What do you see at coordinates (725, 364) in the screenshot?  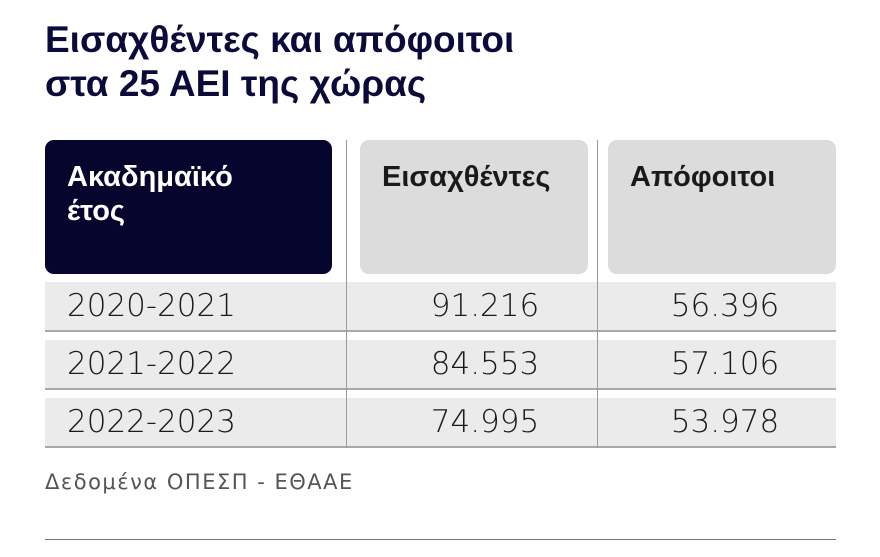 I see `table-cell: 57.106` at bounding box center [725, 364].